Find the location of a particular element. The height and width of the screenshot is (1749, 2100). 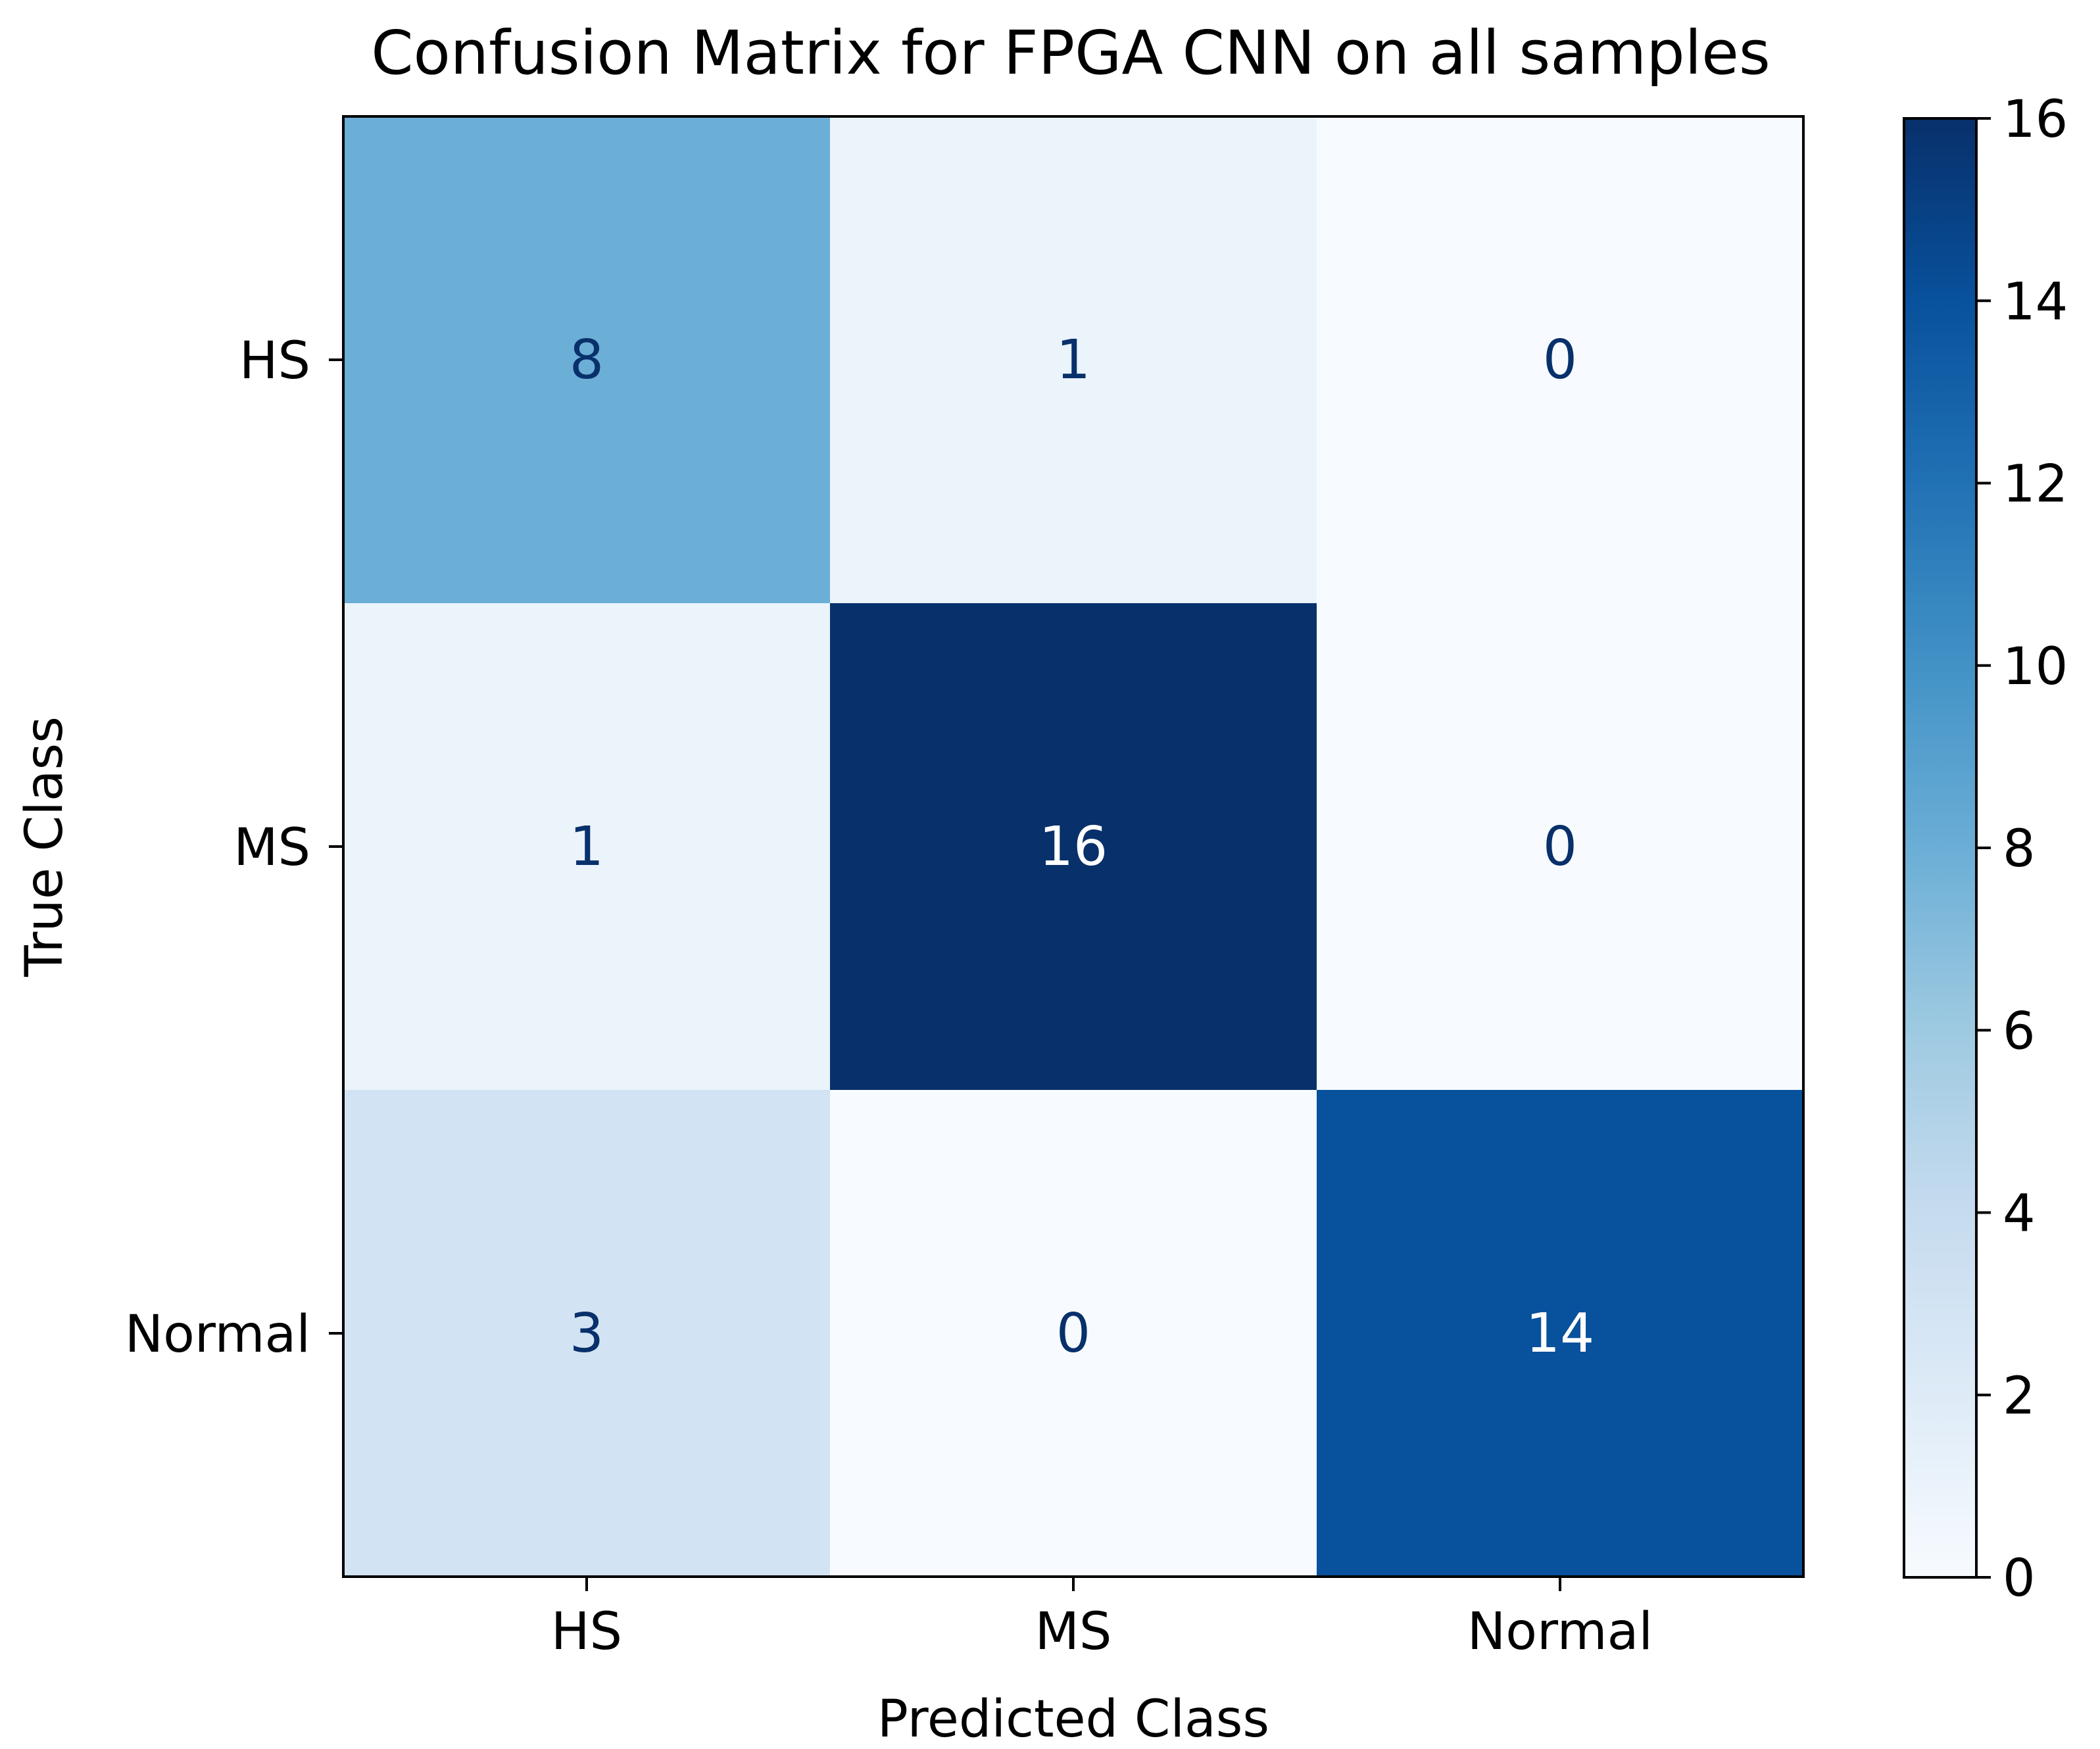

x-axis: HS MS Normal is located at coordinates (1102, 1619).